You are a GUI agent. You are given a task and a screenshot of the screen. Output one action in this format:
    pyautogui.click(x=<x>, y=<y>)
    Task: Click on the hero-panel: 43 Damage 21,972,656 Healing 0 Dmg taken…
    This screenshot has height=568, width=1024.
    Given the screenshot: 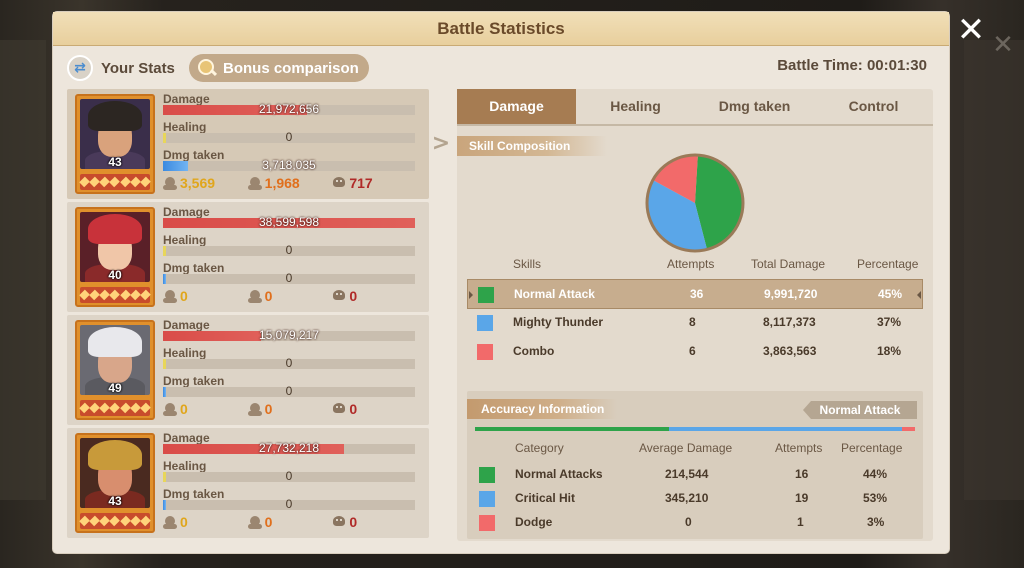 What is the action you would take?
    pyautogui.click(x=248, y=144)
    